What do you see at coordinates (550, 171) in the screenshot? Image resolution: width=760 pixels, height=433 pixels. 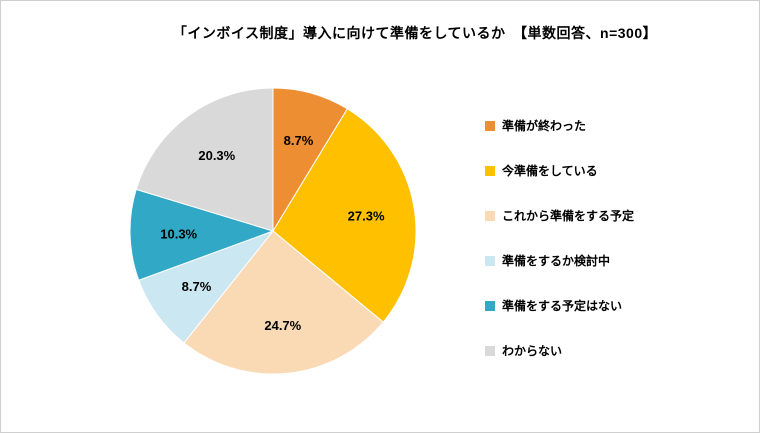 I see `legend-label: 今準備をしている` at bounding box center [550, 171].